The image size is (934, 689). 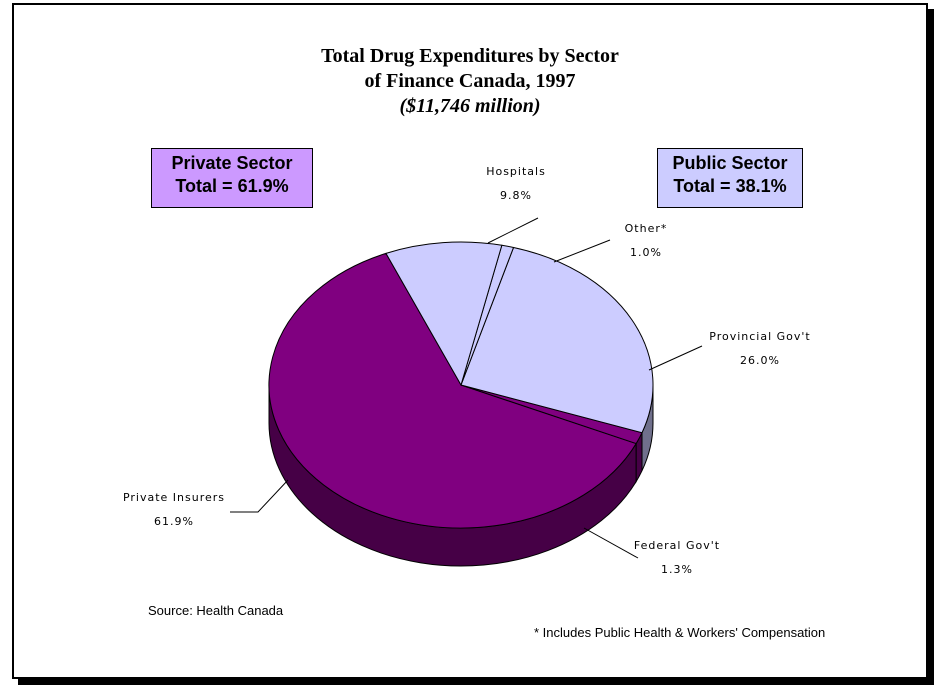 I want to click on slice-value-provincial-gov-t: 26.0%, so click(x=760, y=360).